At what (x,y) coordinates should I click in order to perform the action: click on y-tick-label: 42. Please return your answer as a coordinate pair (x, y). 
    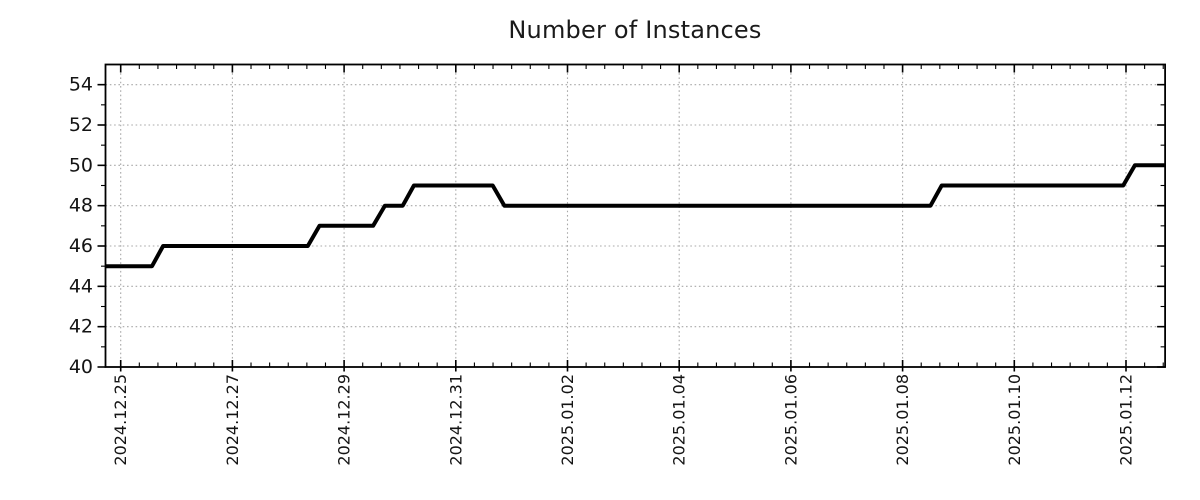
    Looking at the image, I should click on (81, 327).